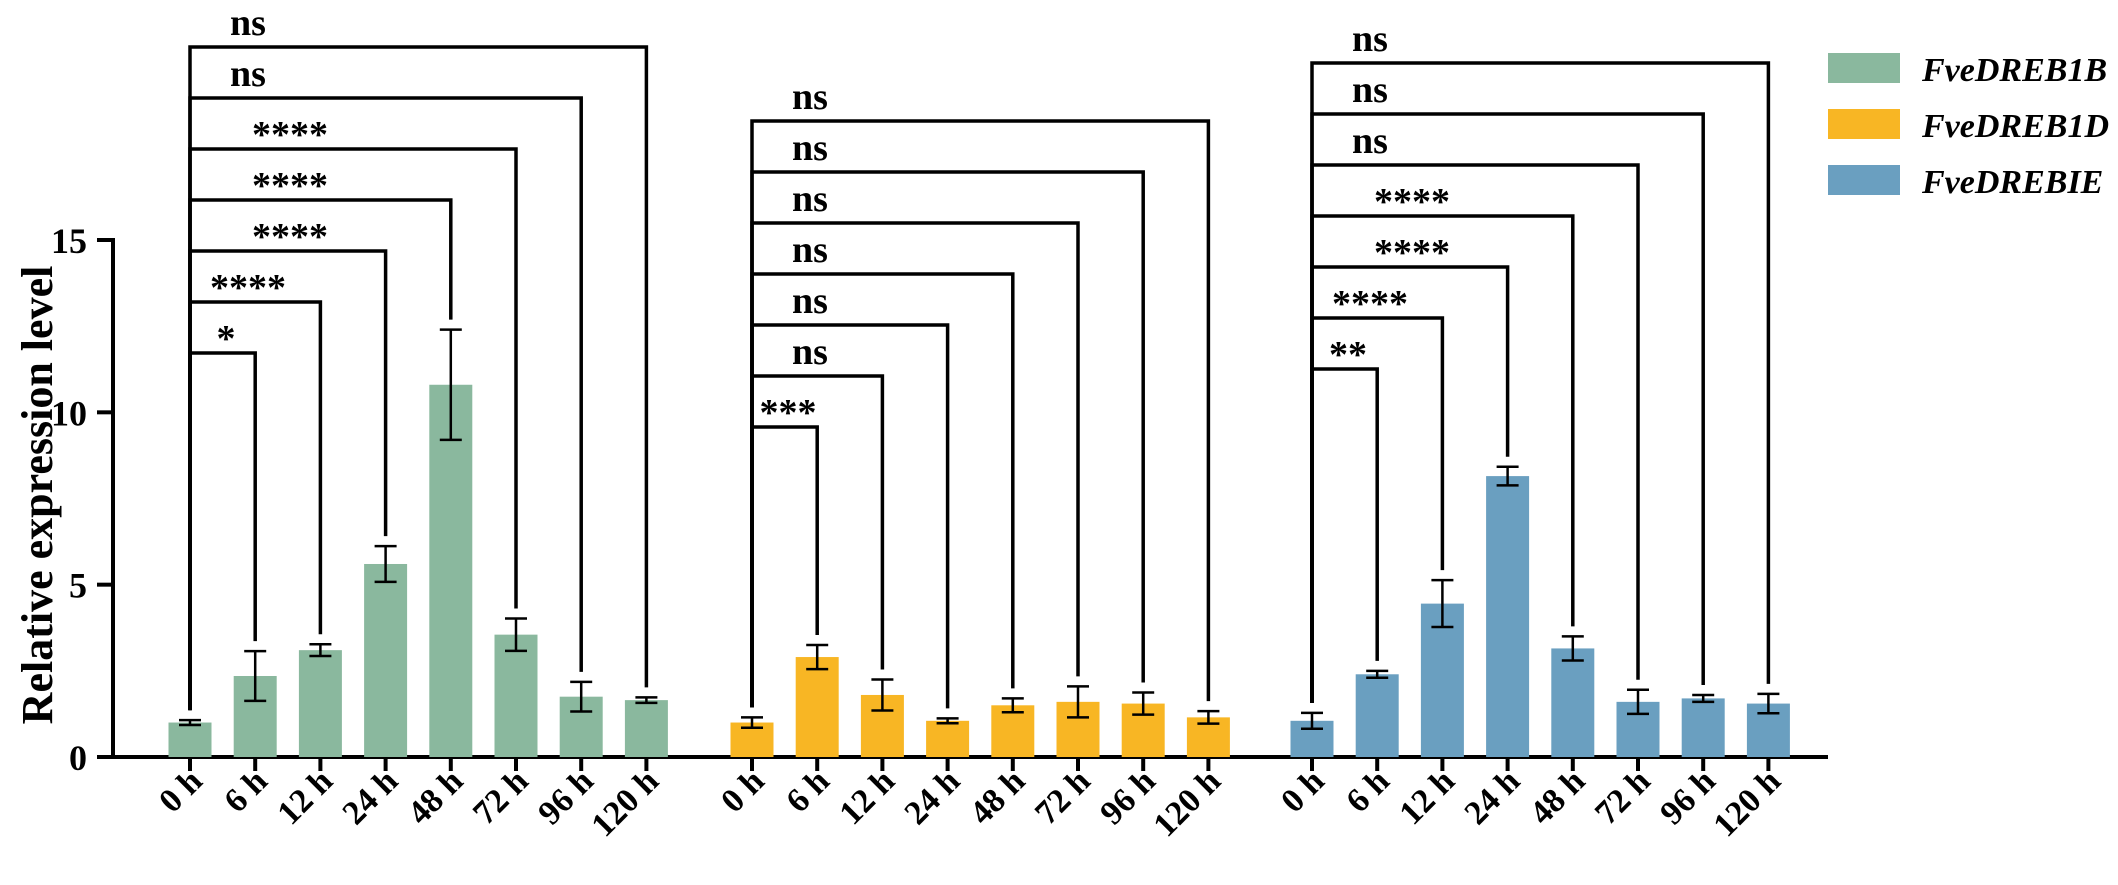 The image size is (2118, 885). Describe the element at coordinates (320, 703) in the screenshot. I see `bar-FveDREB1B-12h` at that location.